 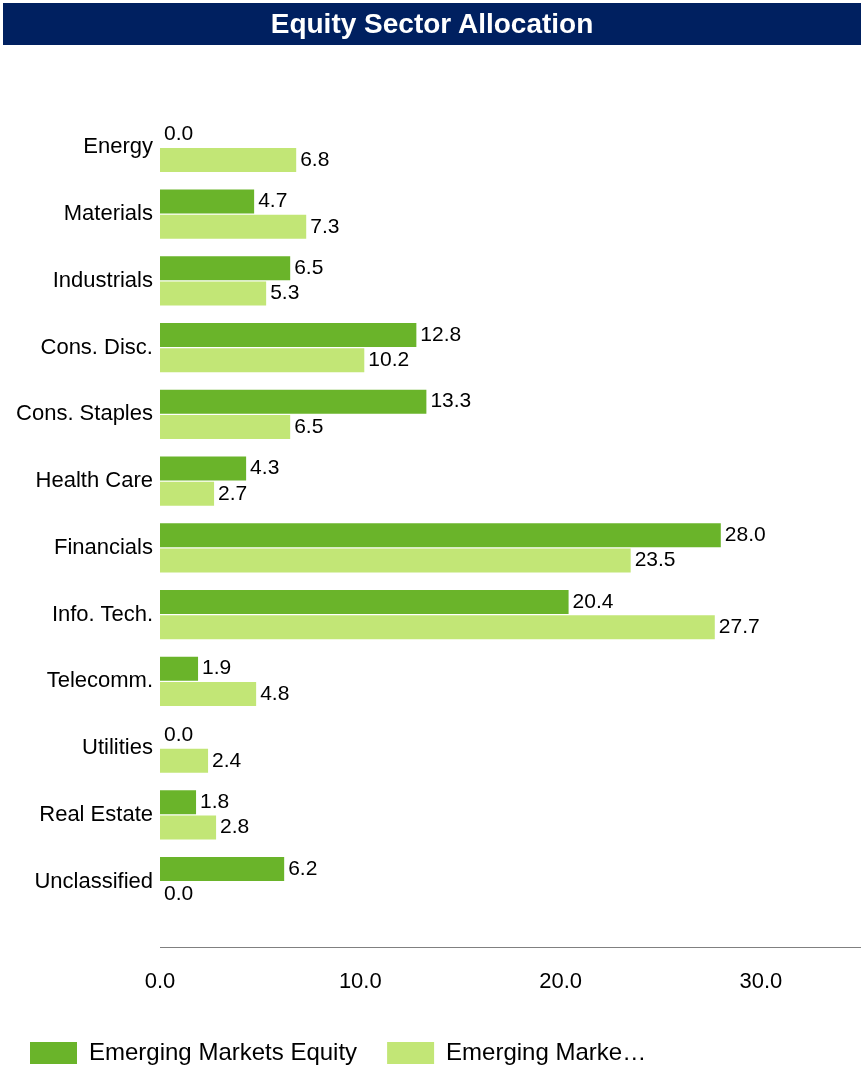 I want to click on y-tick-label: Real Estate, so click(x=96, y=813).